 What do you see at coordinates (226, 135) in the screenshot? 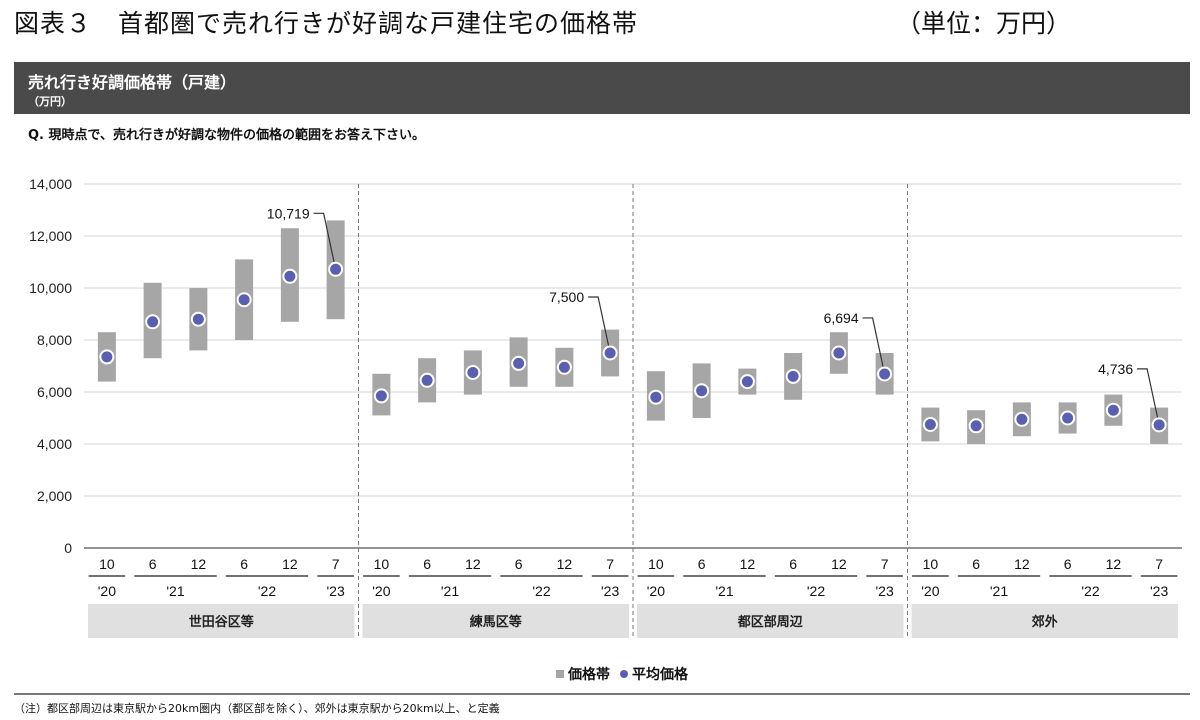
I see `survey-question: Q. 現時点で、売れ行きが好調な物件の価格の範囲をお答え下さい。` at bounding box center [226, 135].